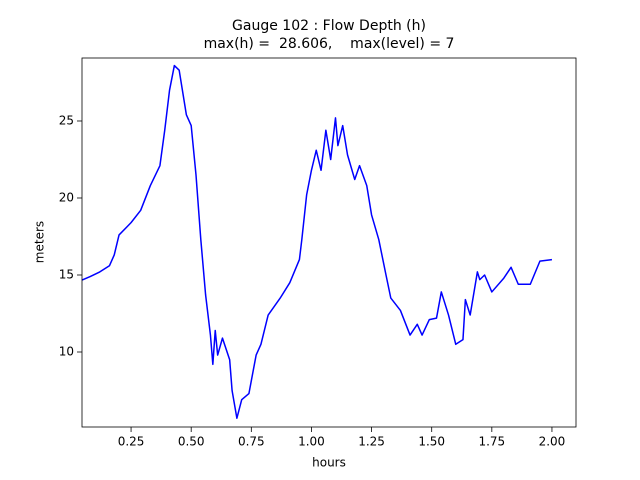 This screenshot has height=480, width=640. What do you see at coordinates (66, 274) in the screenshot?
I see `y-tick-label: 15` at bounding box center [66, 274].